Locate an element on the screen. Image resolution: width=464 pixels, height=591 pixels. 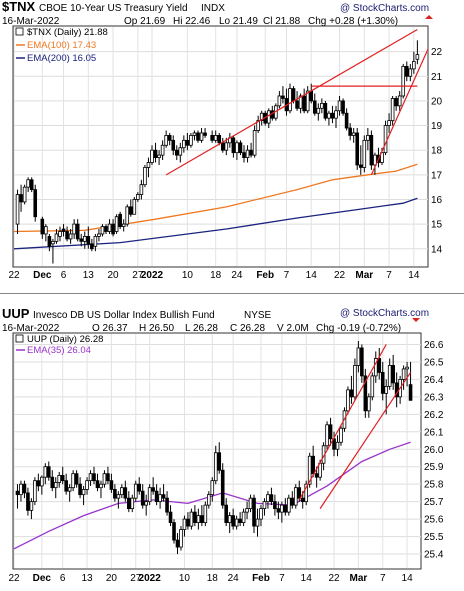
tnx-legend-ema100: EMA(100) 17.43 is located at coordinates (61, 45).